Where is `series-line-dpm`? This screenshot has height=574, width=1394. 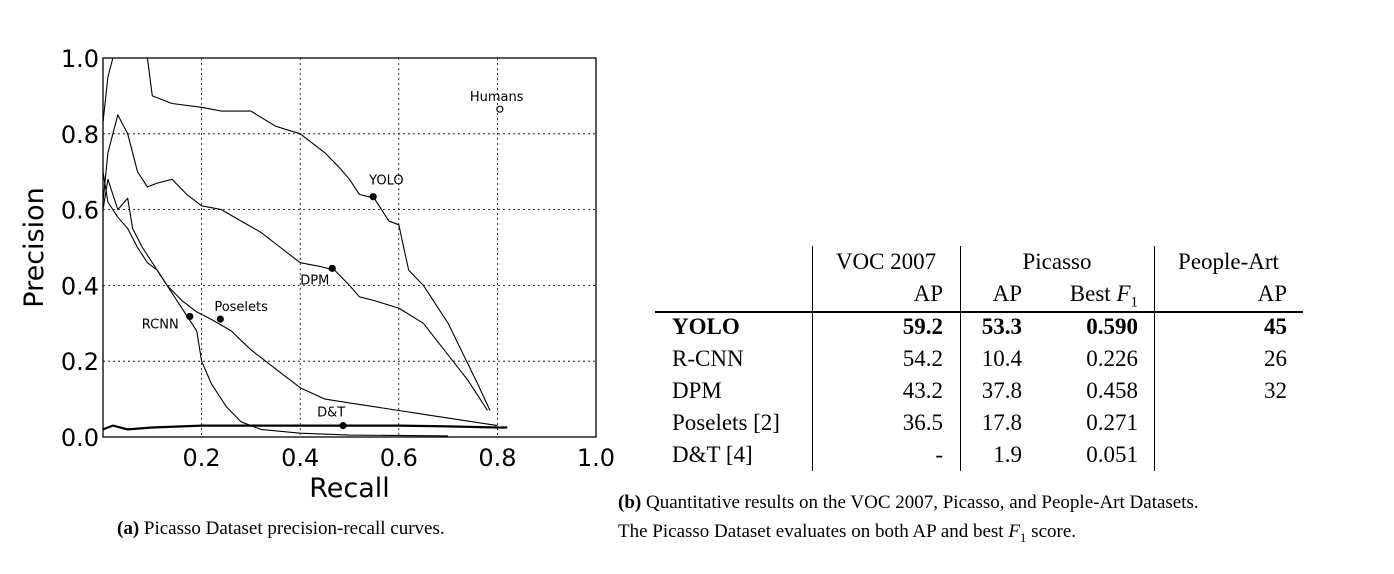 series-line-dpm is located at coordinates (295, 262).